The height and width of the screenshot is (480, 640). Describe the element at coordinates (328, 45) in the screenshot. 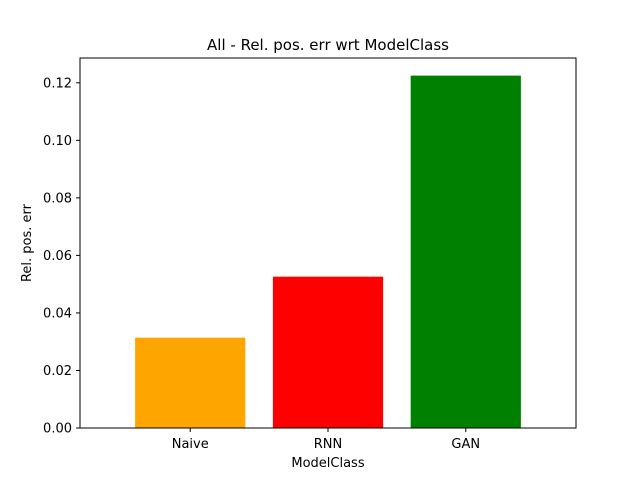

I see `chart-title: All - Rel. pos. err wrt ModelClass` at that location.